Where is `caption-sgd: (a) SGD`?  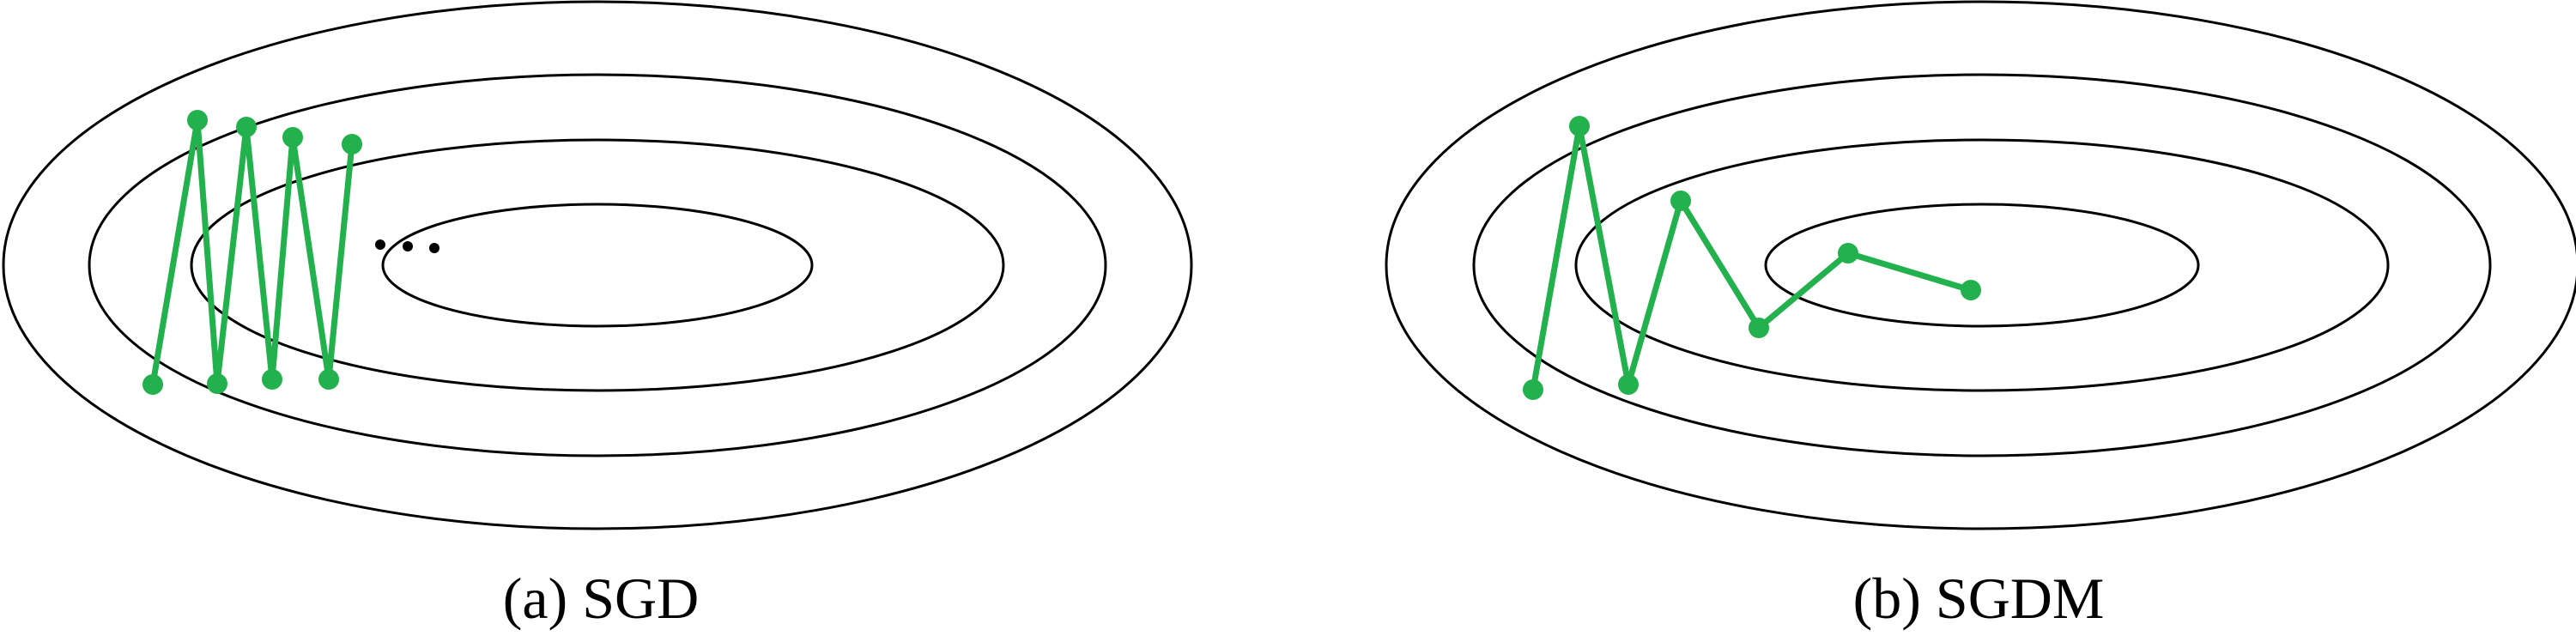
caption-sgd: (a) SGD is located at coordinates (601, 598).